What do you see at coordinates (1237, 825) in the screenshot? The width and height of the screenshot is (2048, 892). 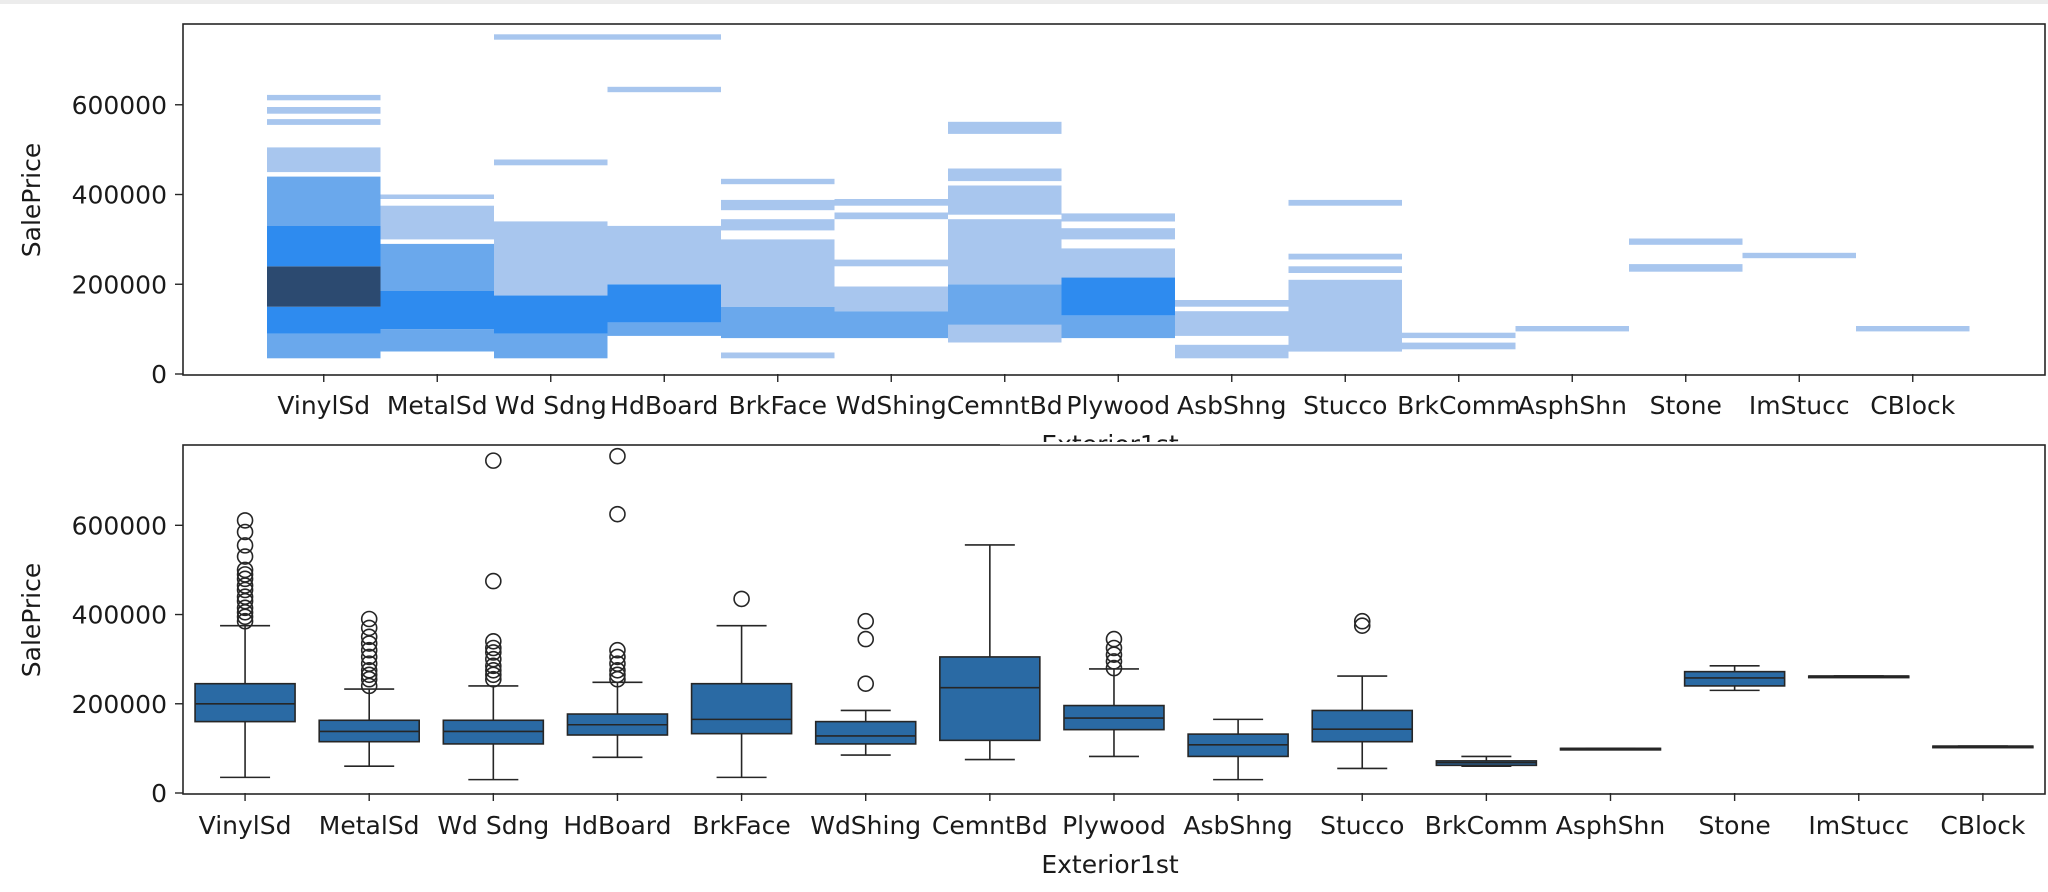 I see `box-x-tick-label-asbshng: AsbShng` at bounding box center [1237, 825].